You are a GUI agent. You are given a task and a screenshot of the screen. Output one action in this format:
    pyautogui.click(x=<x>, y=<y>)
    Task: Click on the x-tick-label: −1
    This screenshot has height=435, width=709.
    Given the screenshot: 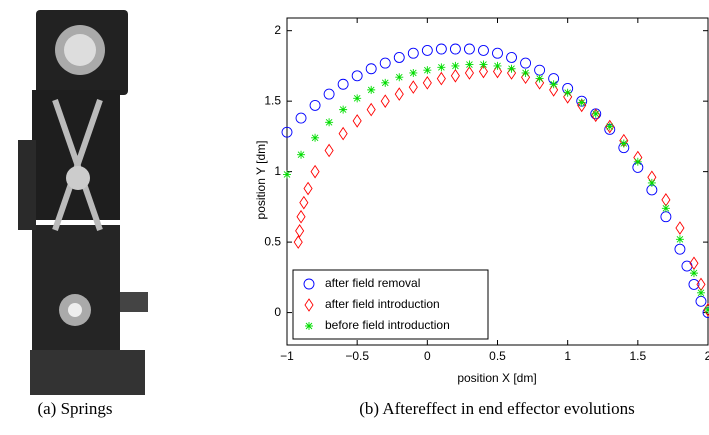 What is the action you would take?
    pyautogui.click(x=287, y=356)
    